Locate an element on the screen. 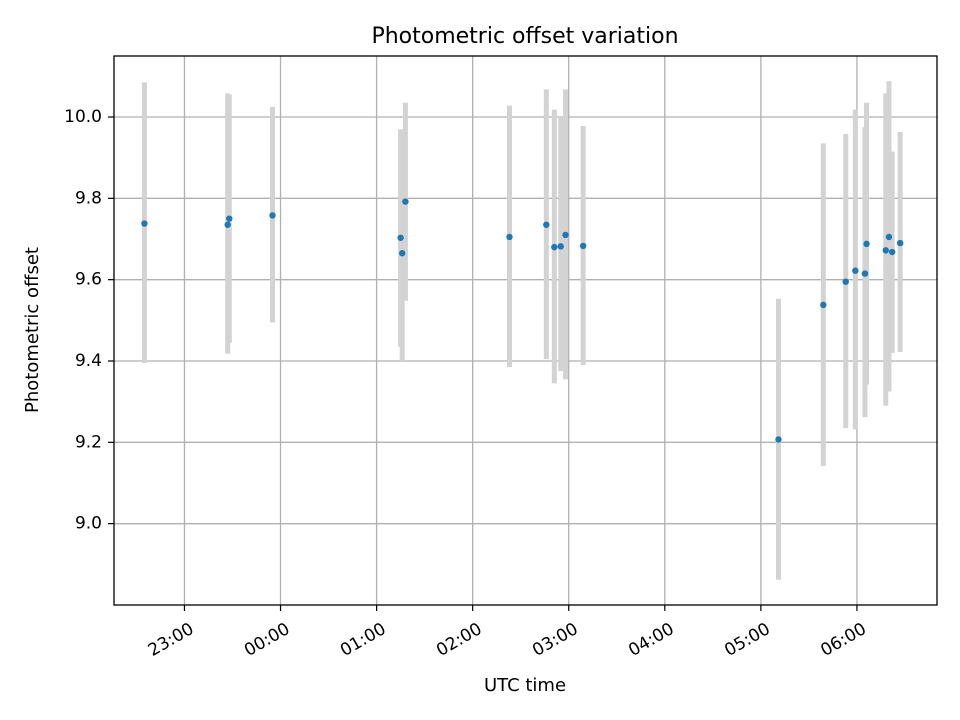 Image resolution: width=960 pixels, height=720 pixels. y-tick-label: 9.6 is located at coordinates (88, 280).